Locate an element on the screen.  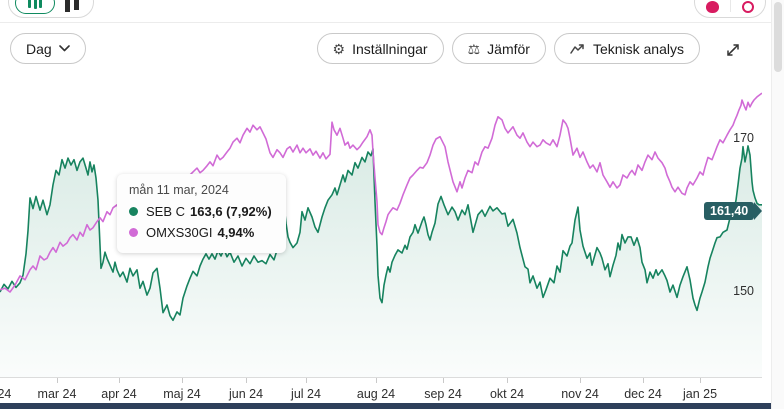
last-price-badge: 161,40 is located at coordinates (733, 211).